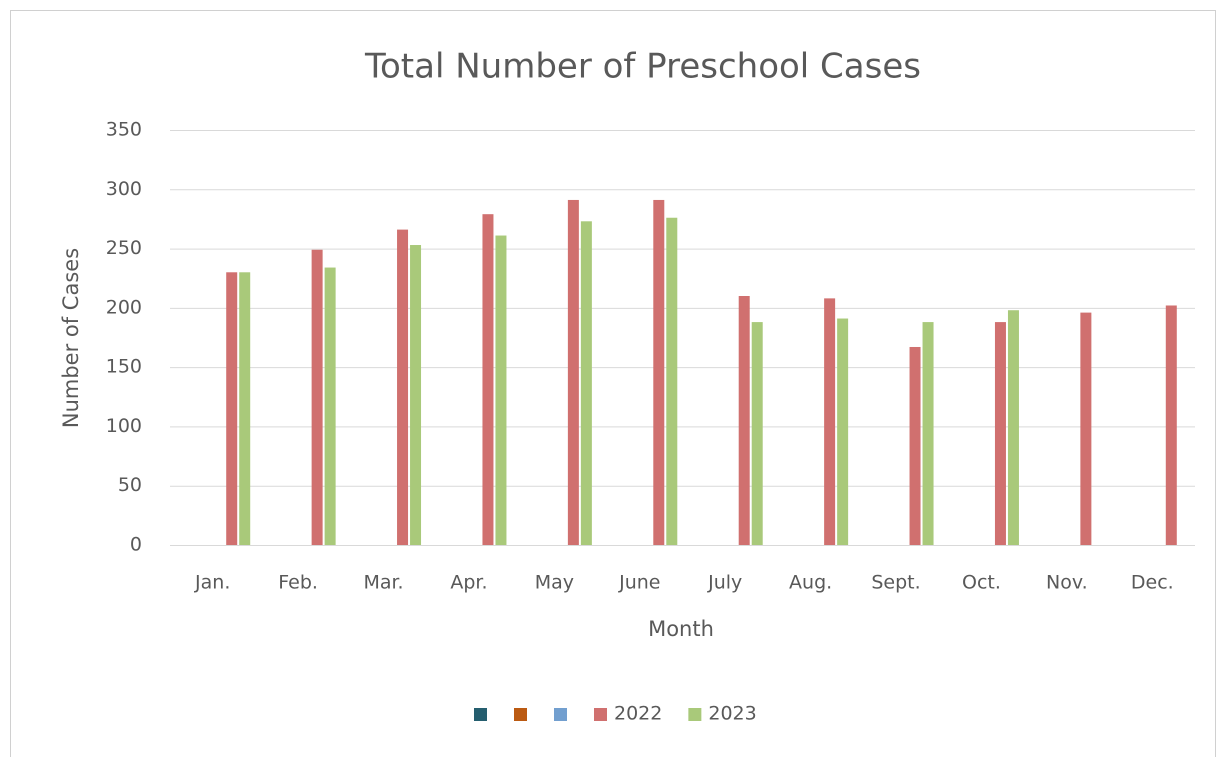 This screenshot has width=1223, height=761. I want to click on x-tick-label: Nov., so click(1067, 583).